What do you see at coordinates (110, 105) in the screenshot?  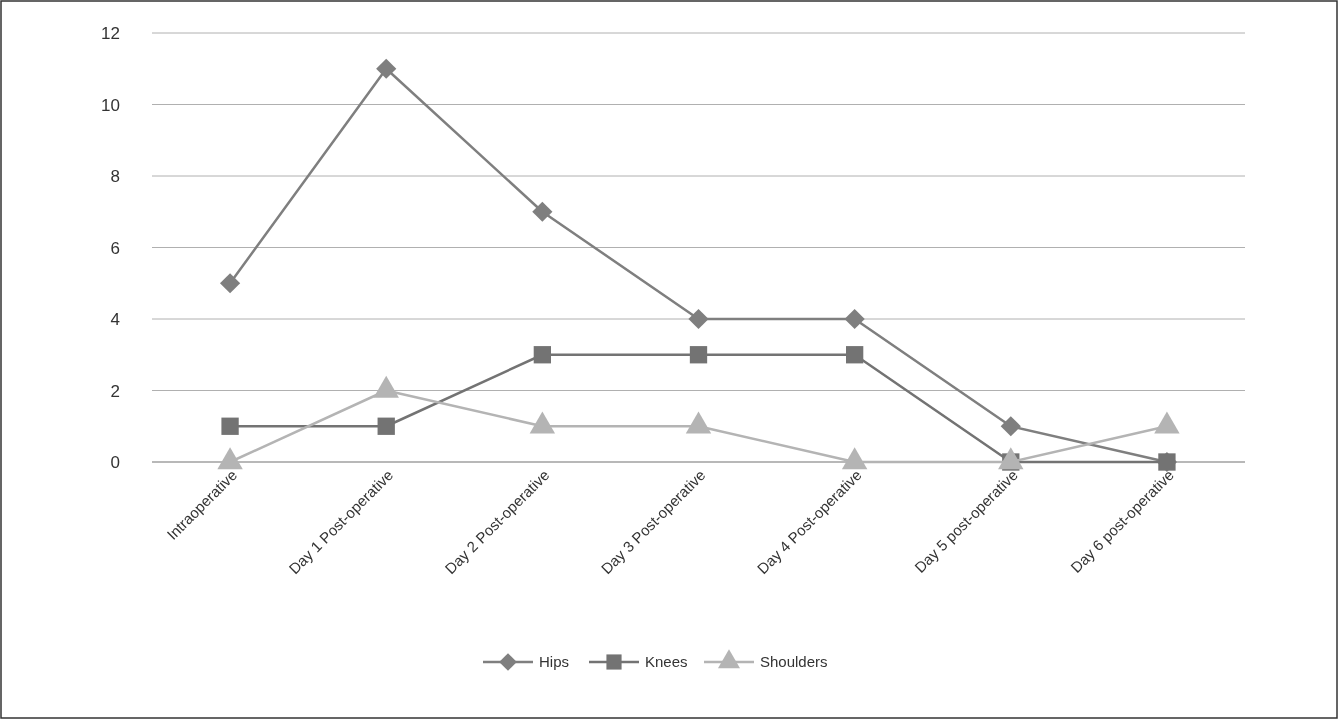 I see `y-tick-label: 10` at bounding box center [110, 105].